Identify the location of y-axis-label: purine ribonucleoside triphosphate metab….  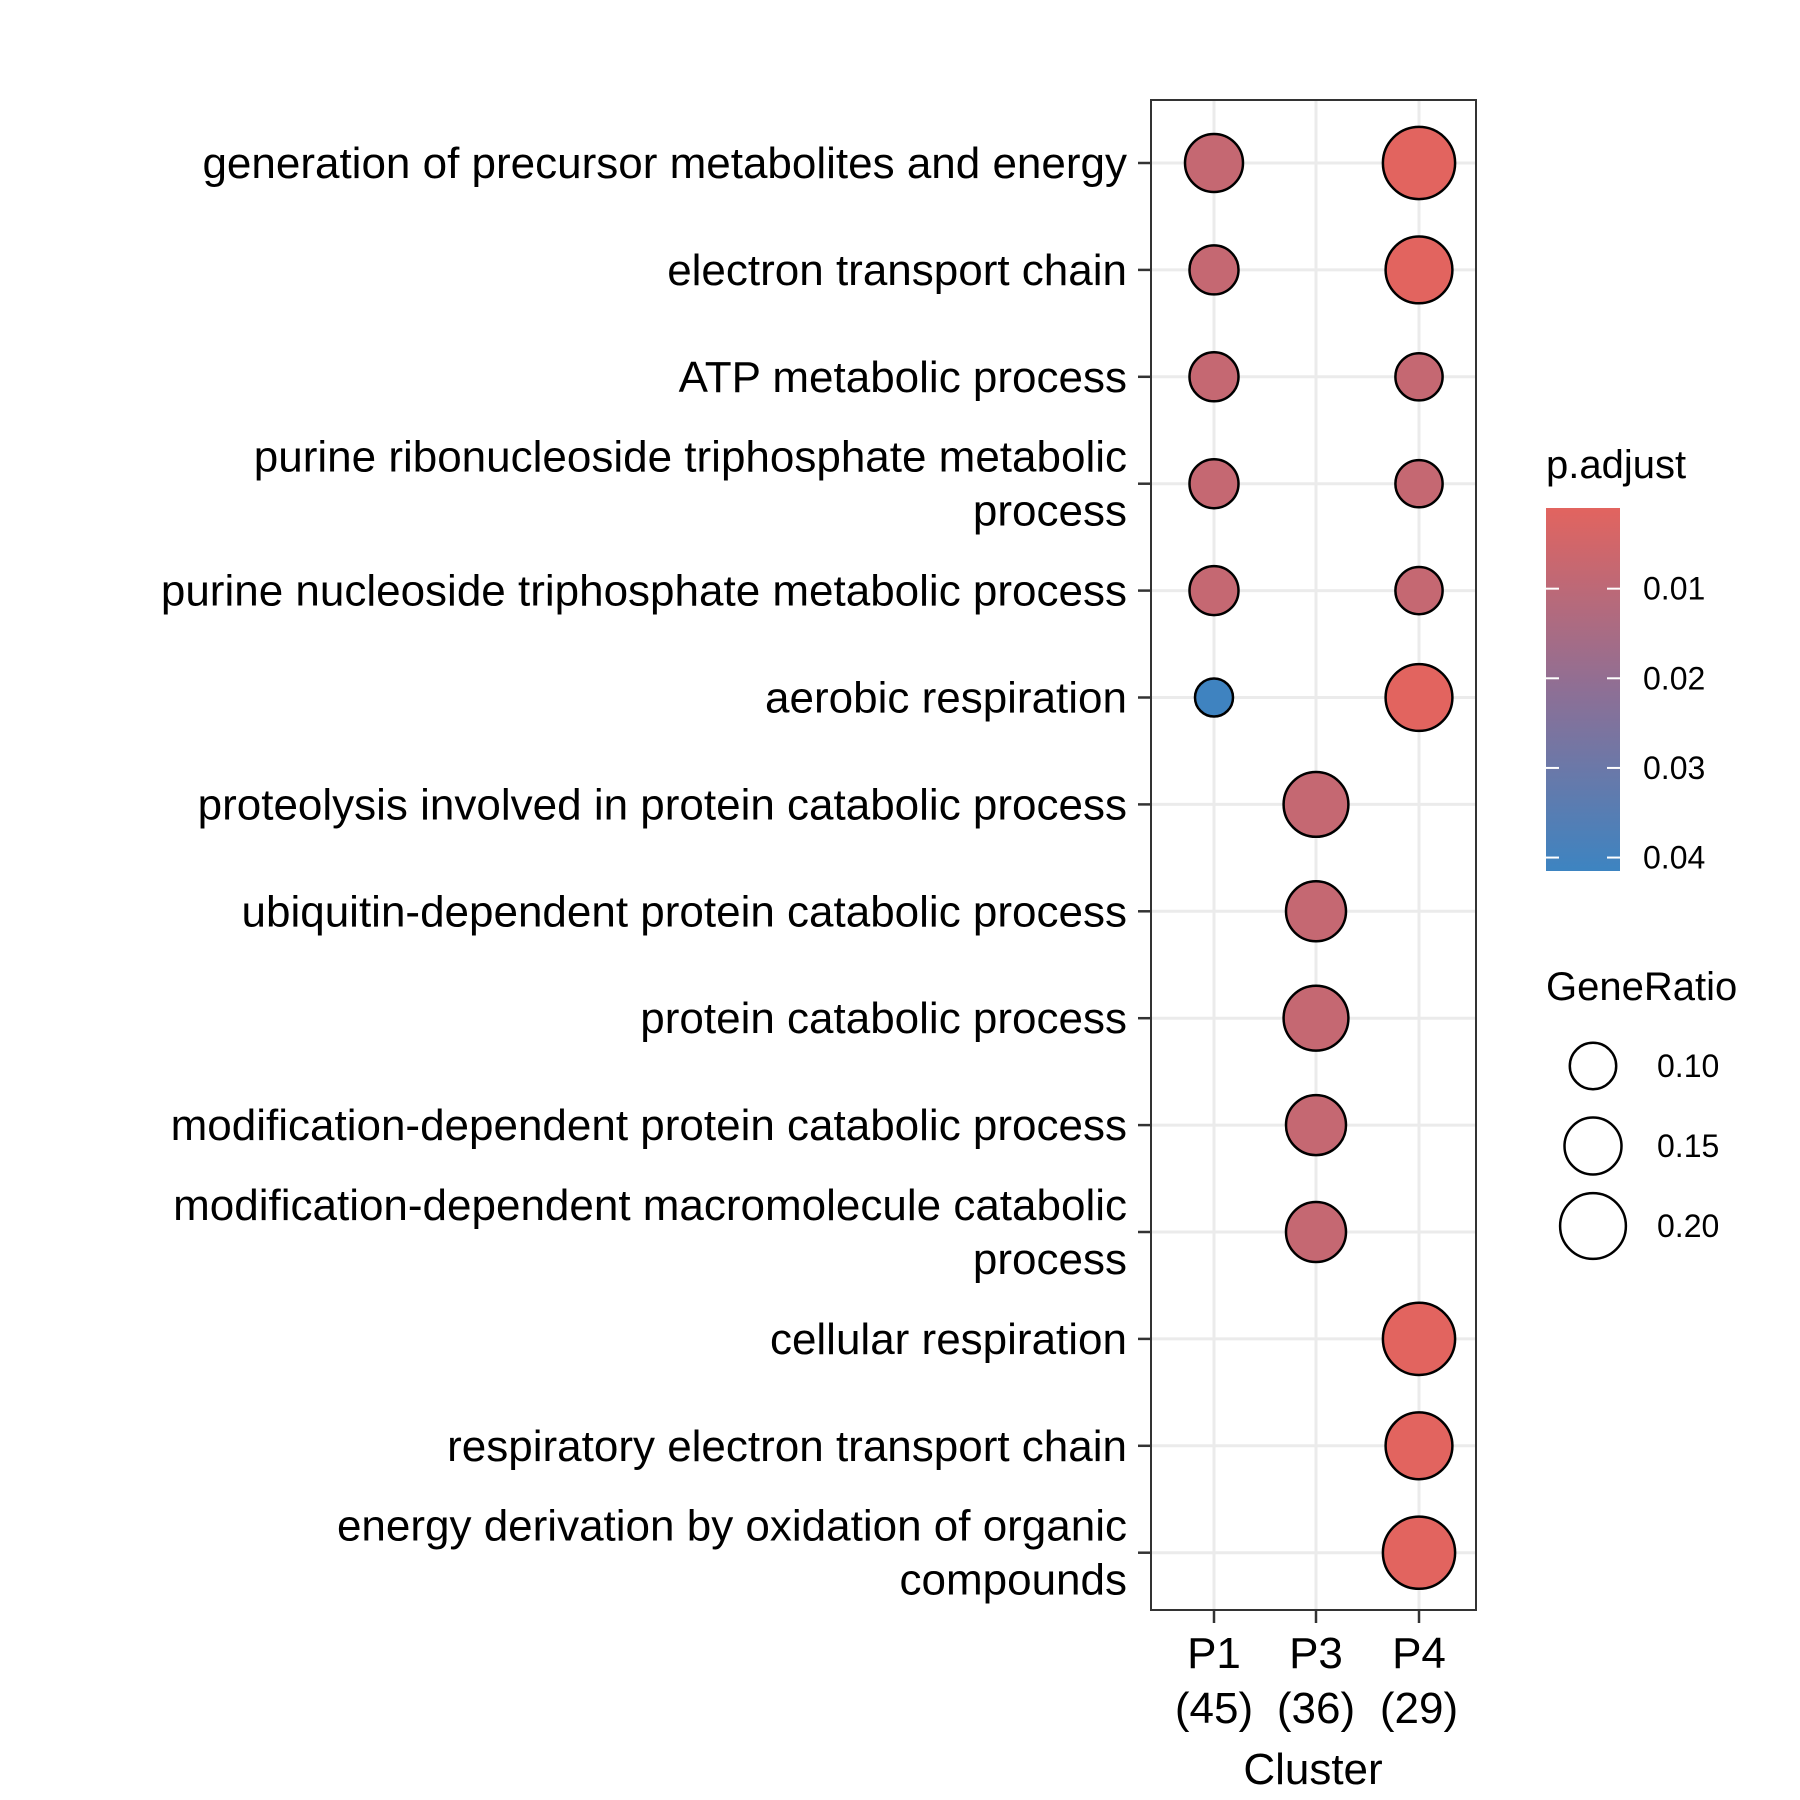
(690, 457).